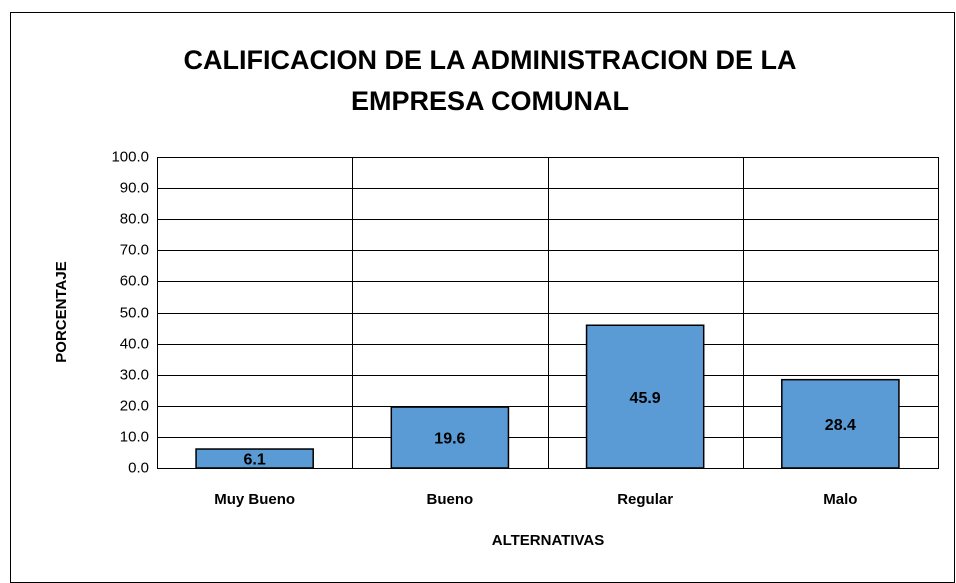 The height and width of the screenshot is (583, 956). Describe the element at coordinates (490, 101) in the screenshot. I see `chart-title: EMPRESA COMUNAL` at that location.